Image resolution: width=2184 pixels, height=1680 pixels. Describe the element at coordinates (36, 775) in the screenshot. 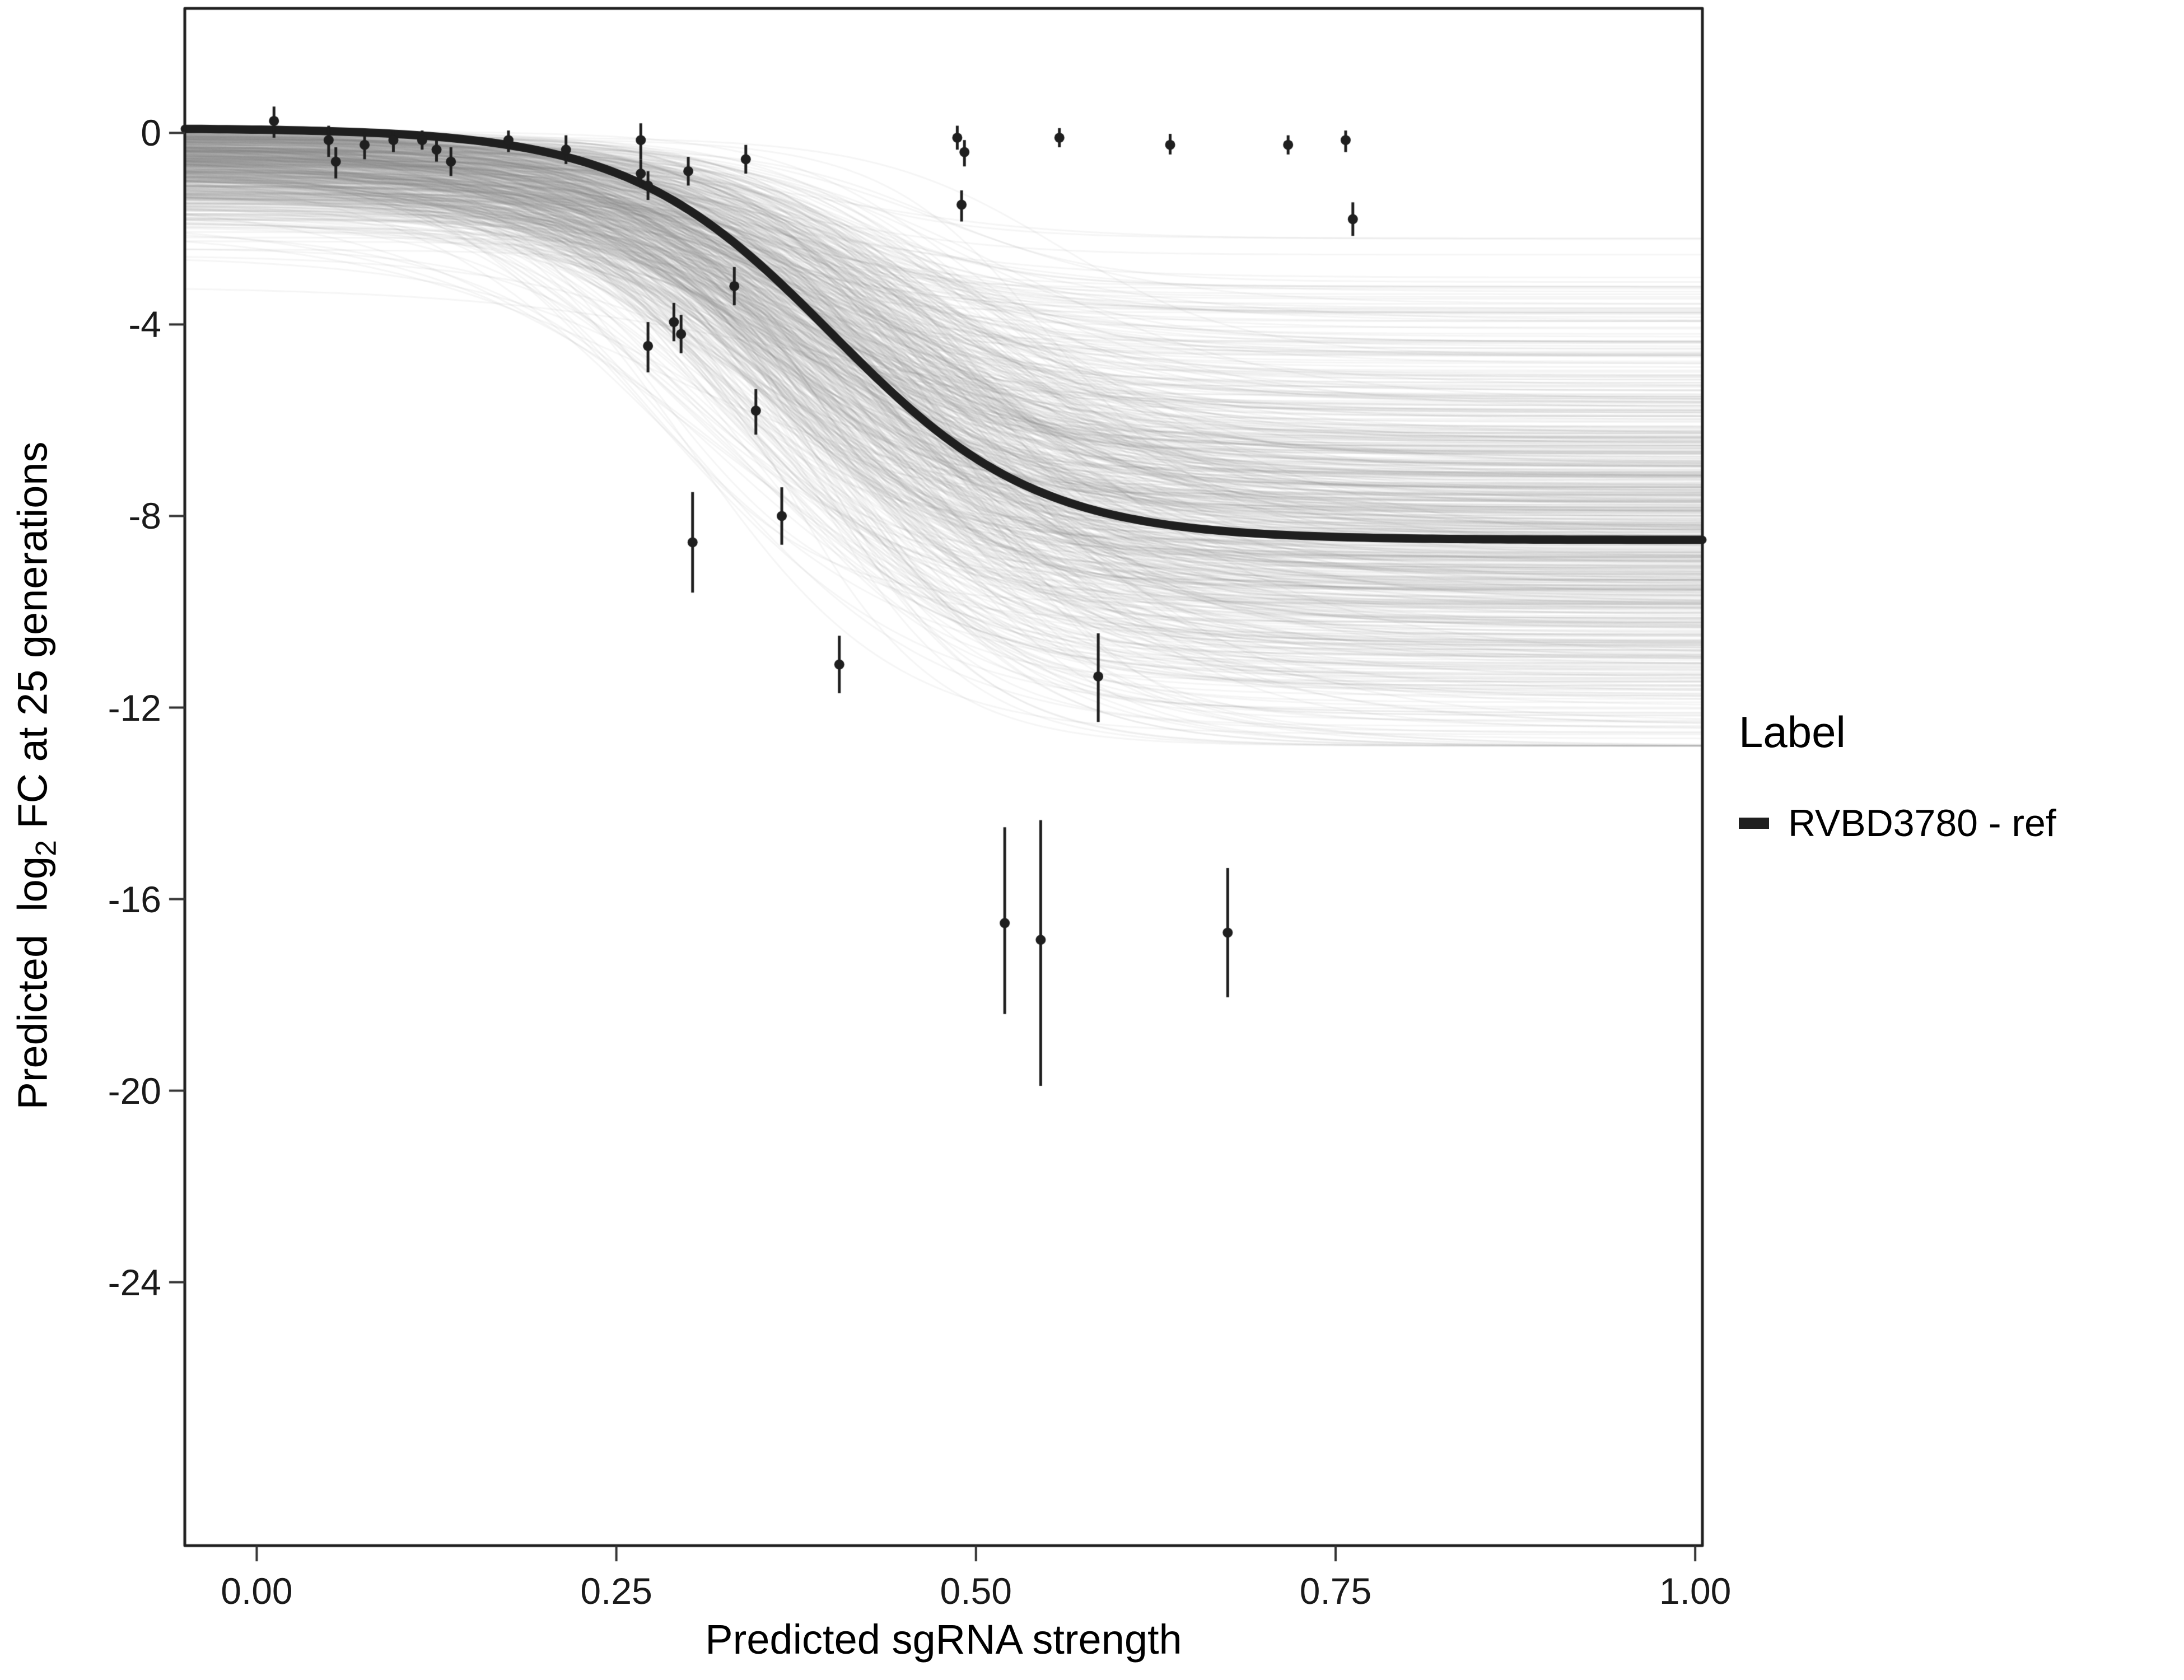

I see `y-axis-title: Predicted log2 FC at 25 generations` at that location.